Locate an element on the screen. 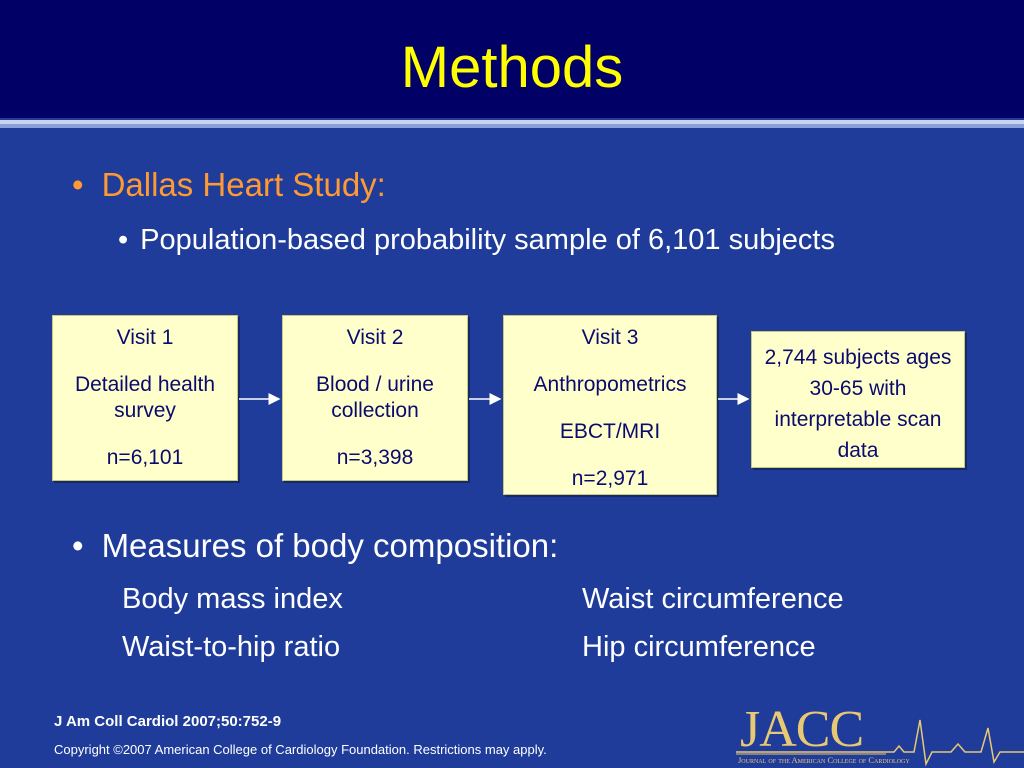 Image resolution: width=1024 pixels, height=768 pixels. visit1-desc: Detailed health survey is located at coordinates (145, 397).